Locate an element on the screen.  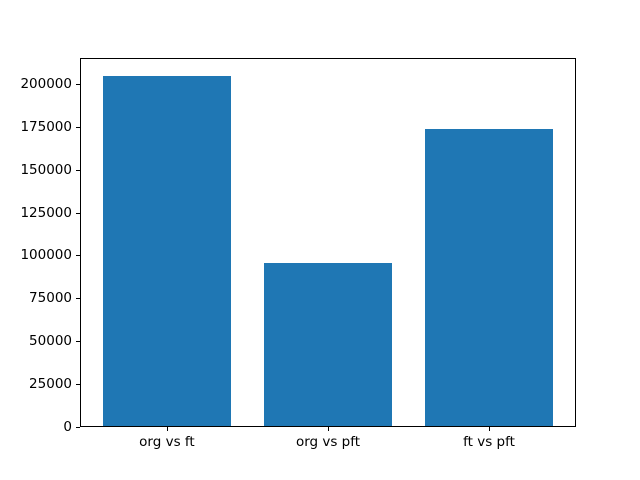
y-axis-tick-label: 150000 is located at coordinates (46, 169).